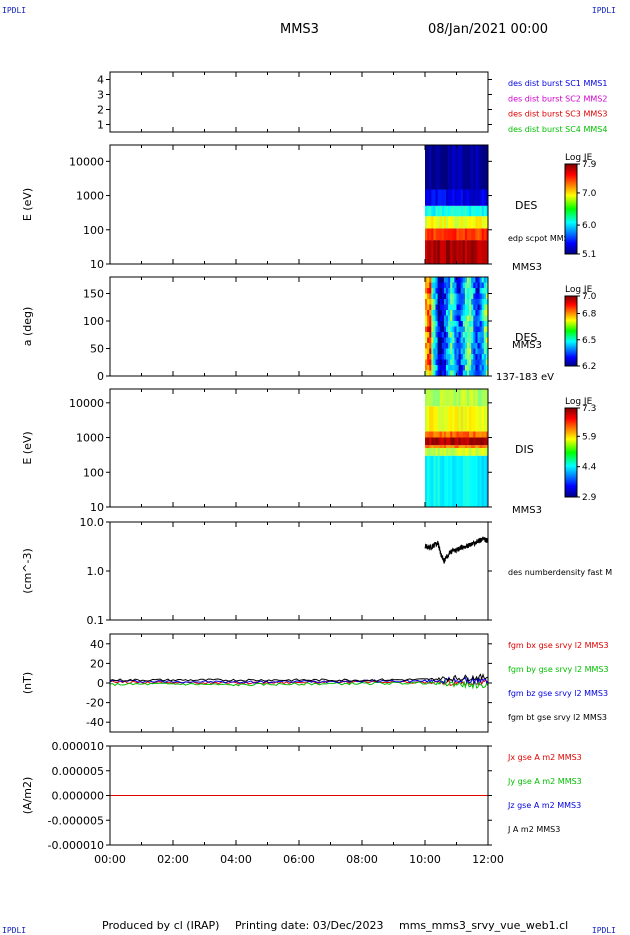  I want to click on spacecraft-label: MMS3, so click(527, 510).